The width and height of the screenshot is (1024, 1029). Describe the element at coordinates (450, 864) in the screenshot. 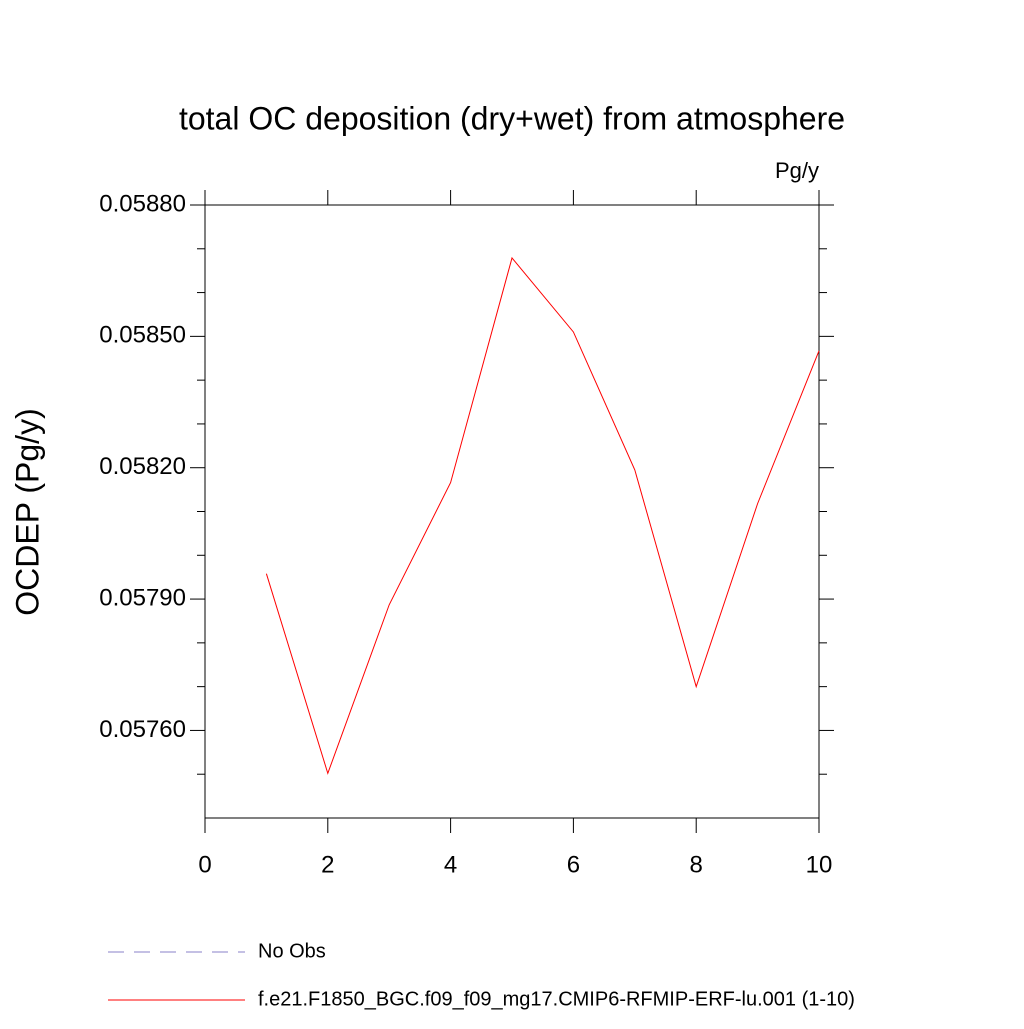

I see `x-tick-label: 4` at that location.